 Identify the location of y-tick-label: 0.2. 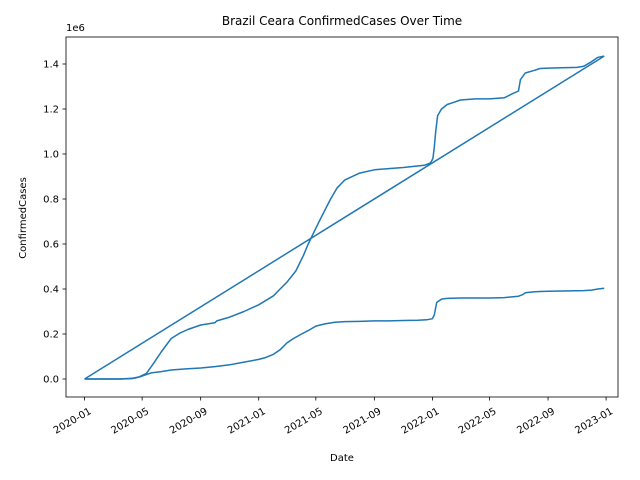
(51, 335).